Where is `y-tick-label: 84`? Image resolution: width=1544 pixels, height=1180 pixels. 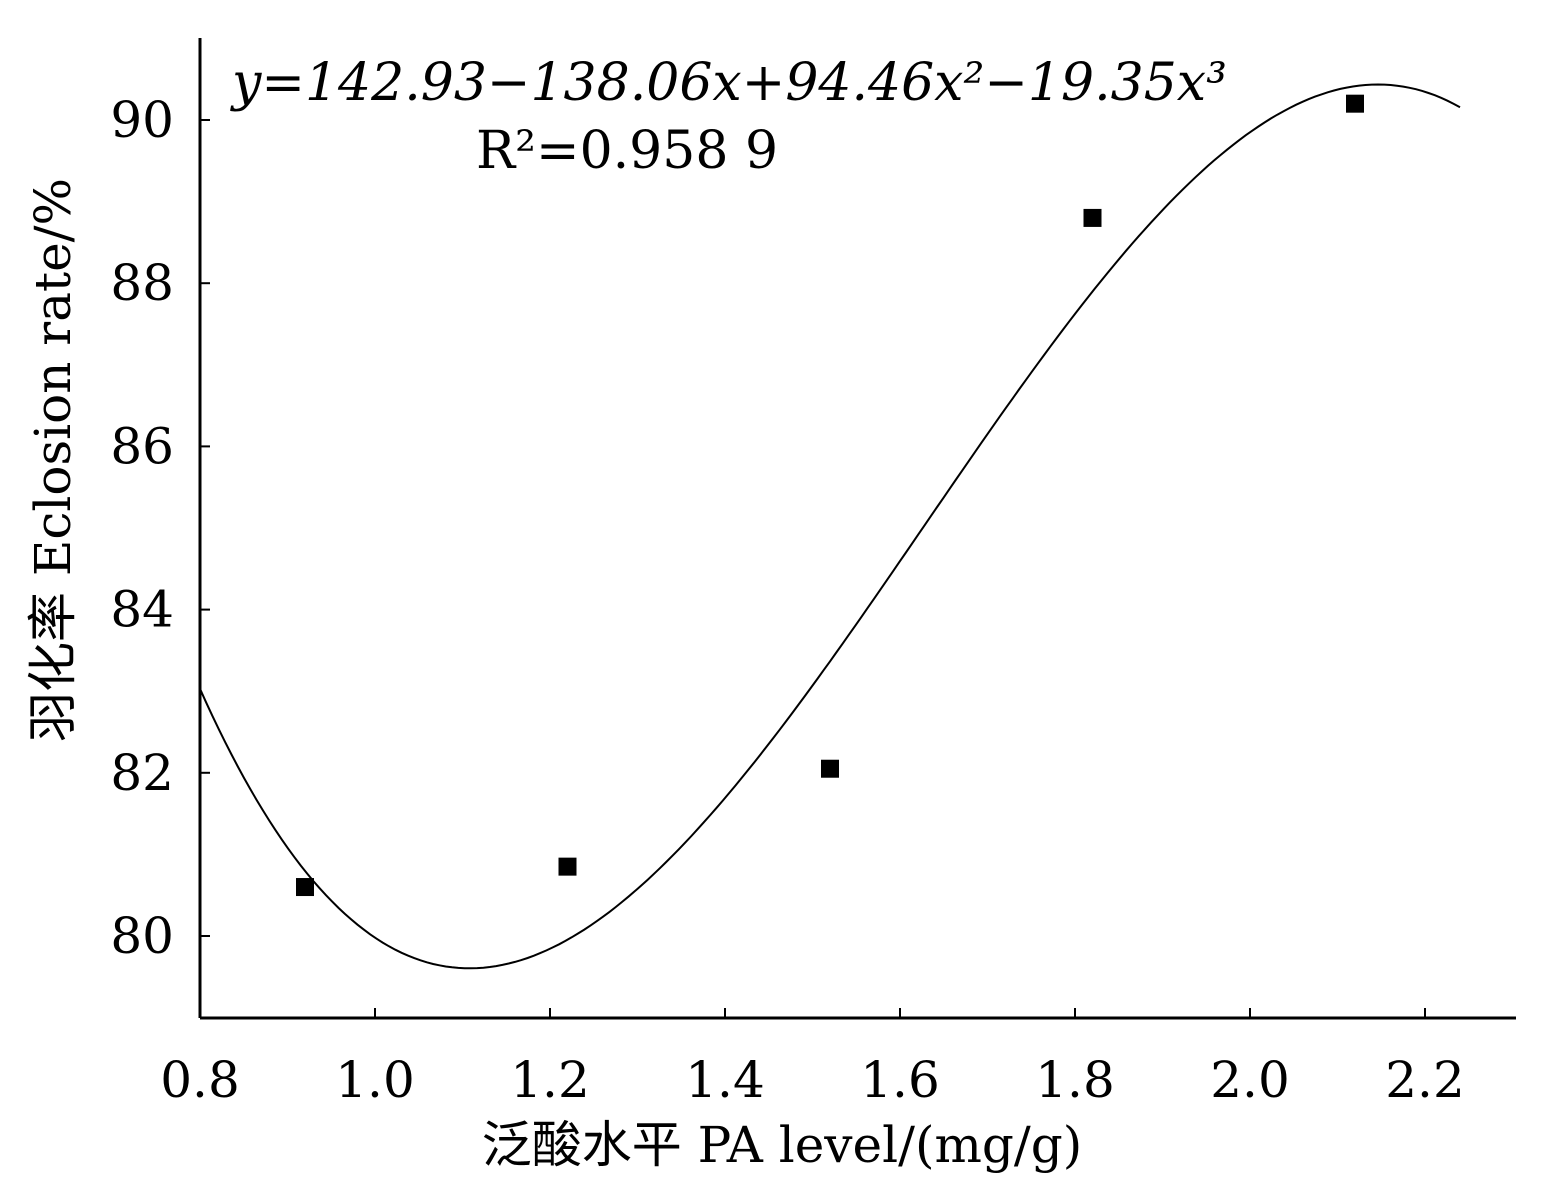
y-tick-label: 84 is located at coordinates (142, 610).